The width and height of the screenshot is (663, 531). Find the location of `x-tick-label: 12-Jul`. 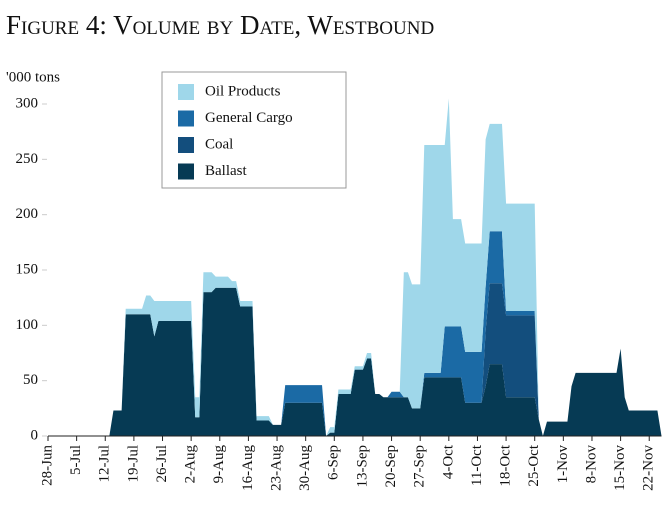

x-tick-label: 12-Jul is located at coordinates (105, 464).